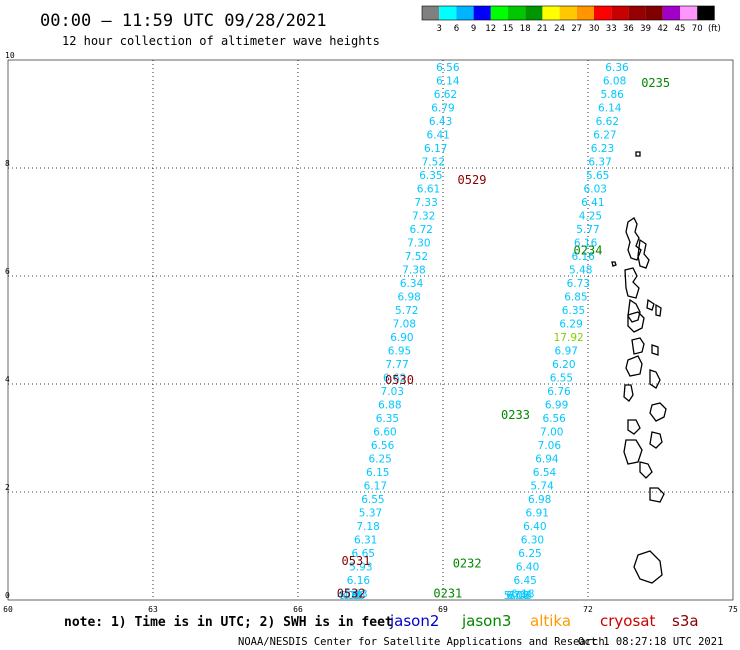 This screenshot has height=650, width=740. I want to click on wave-height-value: 6.73, so click(578, 284).